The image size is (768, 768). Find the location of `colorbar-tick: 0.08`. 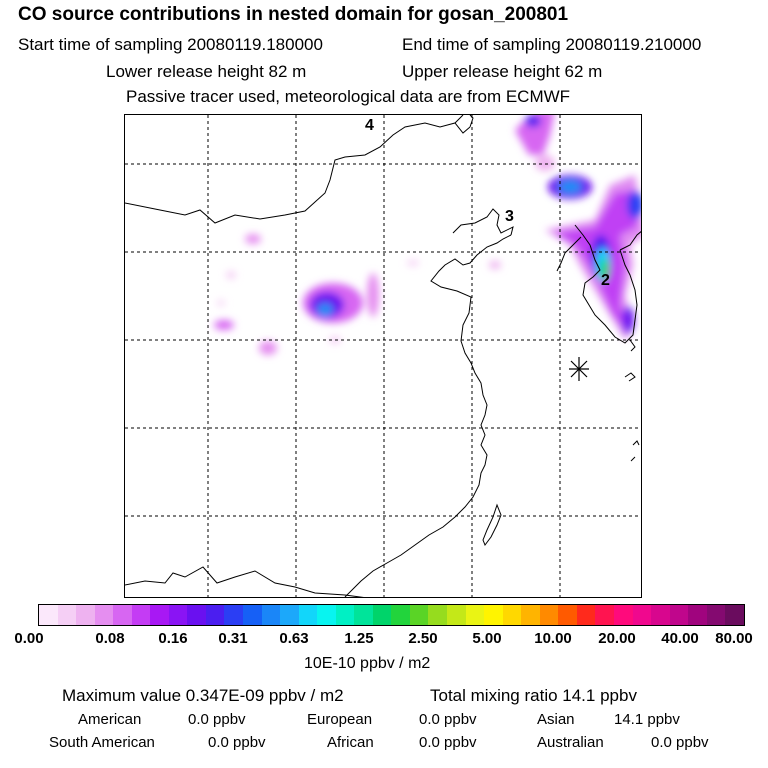

colorbar-tick: 0.08 is located at coordinates (110, 638).